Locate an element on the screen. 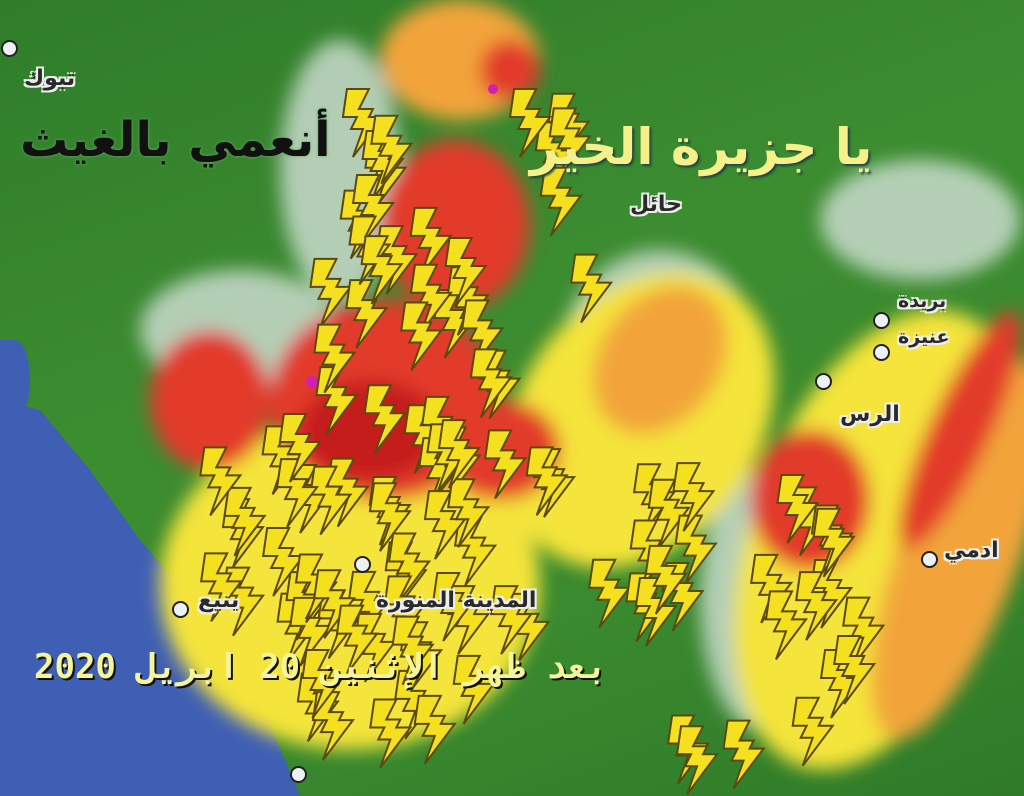 The height and width of the screenshot is (796, 1024). city-label-buraydah: بريدة is located at coordinates (922, 301).